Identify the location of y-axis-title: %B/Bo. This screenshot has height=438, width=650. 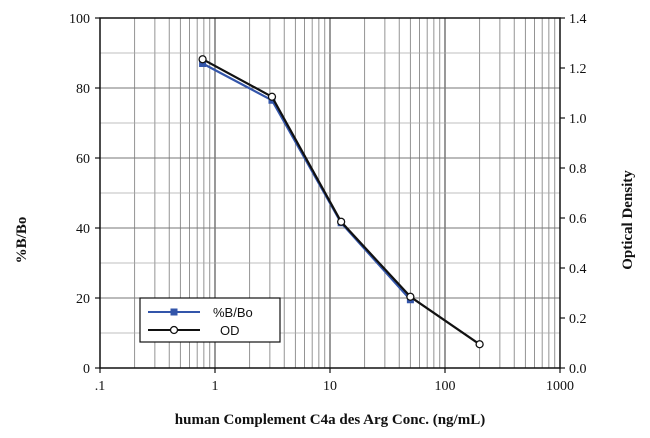
(22, 240).